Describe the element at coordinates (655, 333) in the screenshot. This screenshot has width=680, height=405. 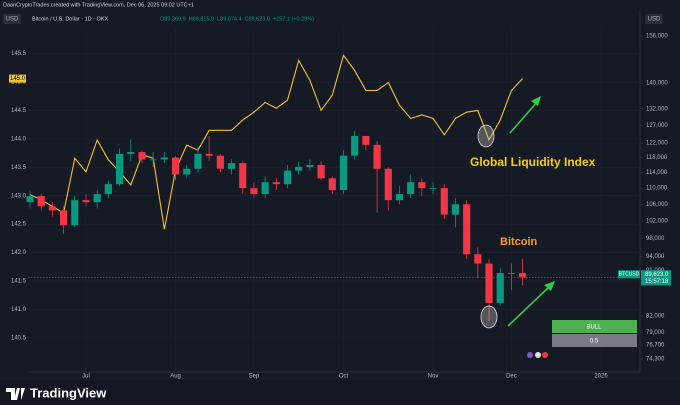
I see `y2-tick-label: 79,000` at that location.